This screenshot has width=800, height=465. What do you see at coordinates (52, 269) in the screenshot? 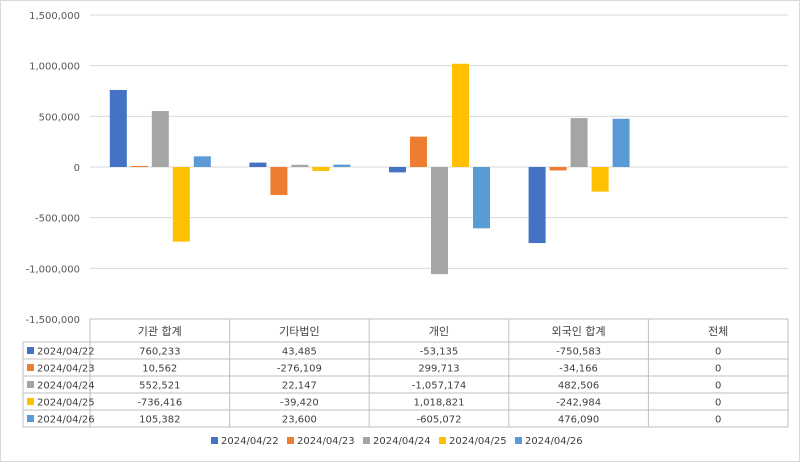
I see `y-tick-label: -1,000,000` at bounding box center [52, 269].